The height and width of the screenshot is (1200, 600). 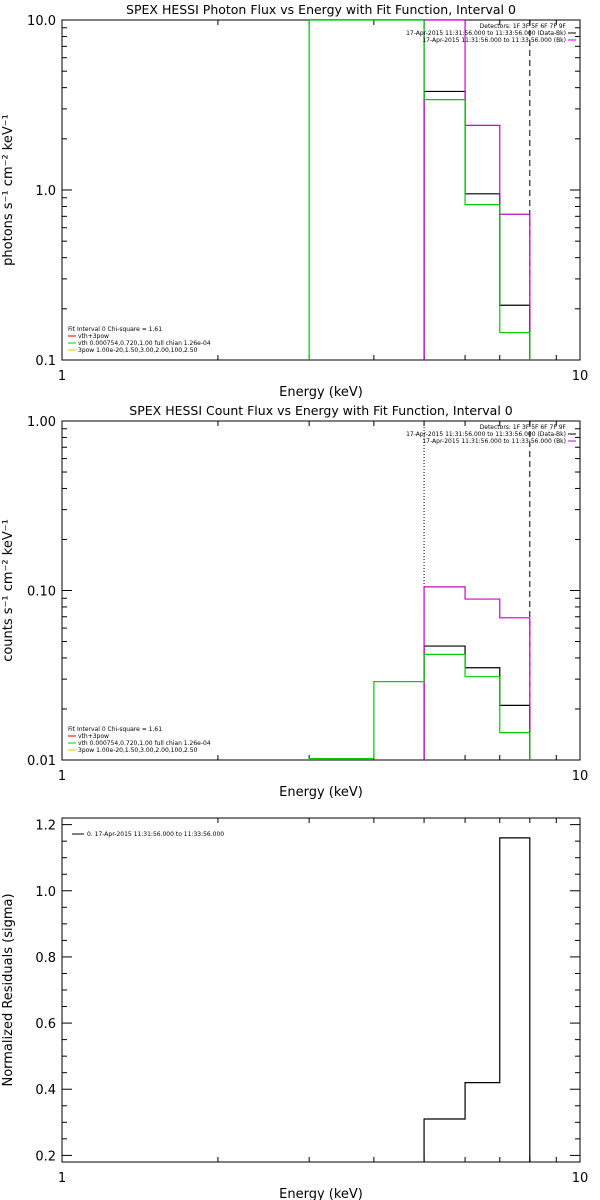 I want to click on y-axis-label: counts s⁻¹ cm⁻² keV⁻¹, so click(x=8, y=590).